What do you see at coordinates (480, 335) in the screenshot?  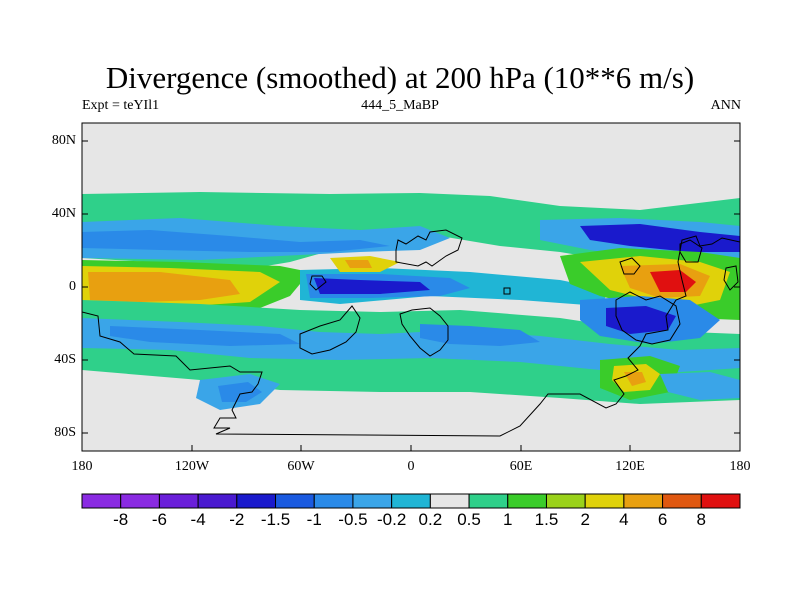 I see `contour-core-south-atlantic` at bounding box center [480, 335].